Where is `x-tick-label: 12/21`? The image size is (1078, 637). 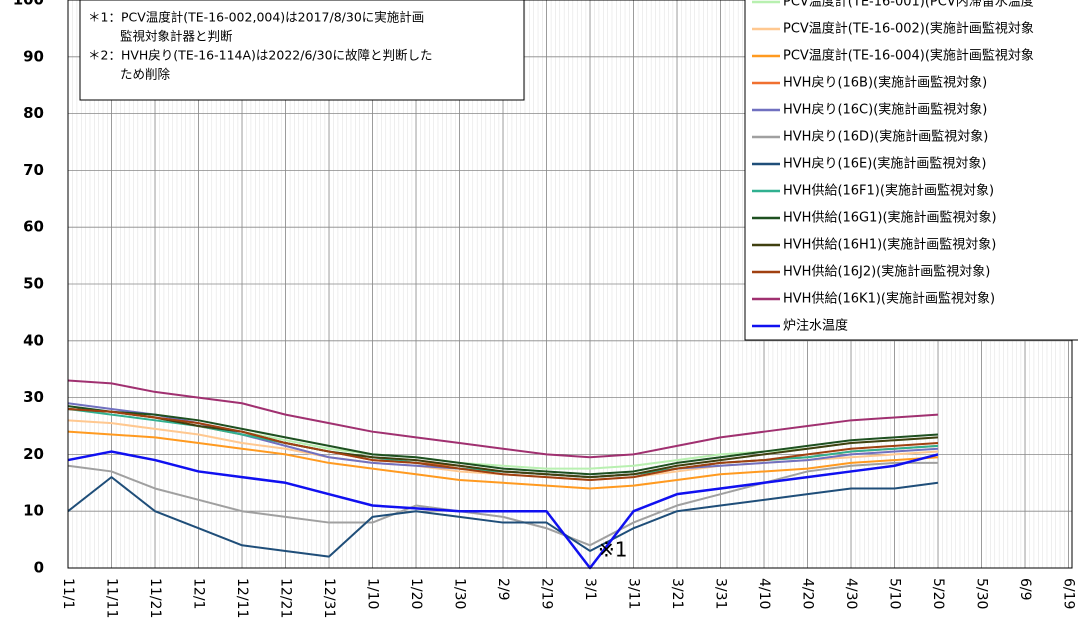 x-tick-label: 12/21 is located at coordinates (286, 598).